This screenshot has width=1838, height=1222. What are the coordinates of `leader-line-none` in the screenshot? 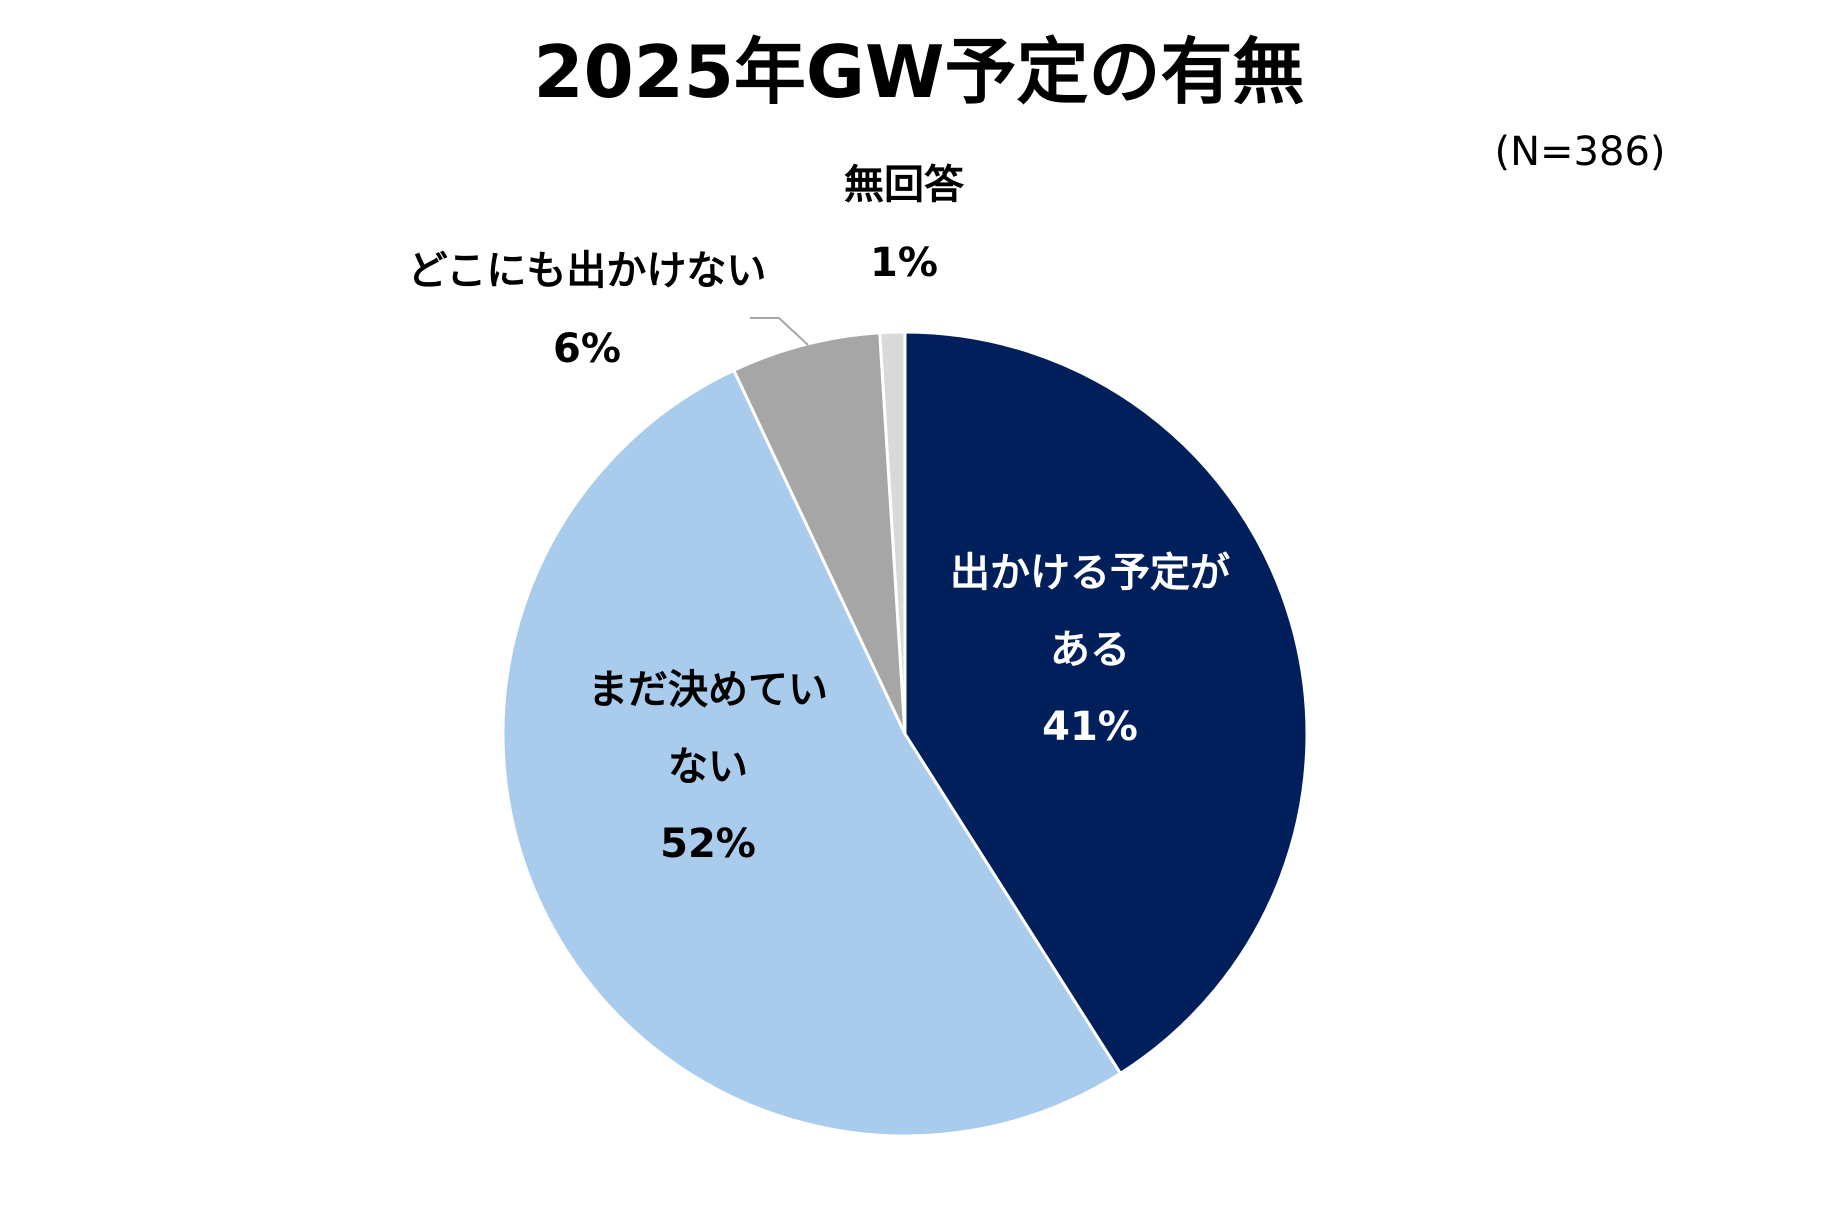 It's located at (779, 331).